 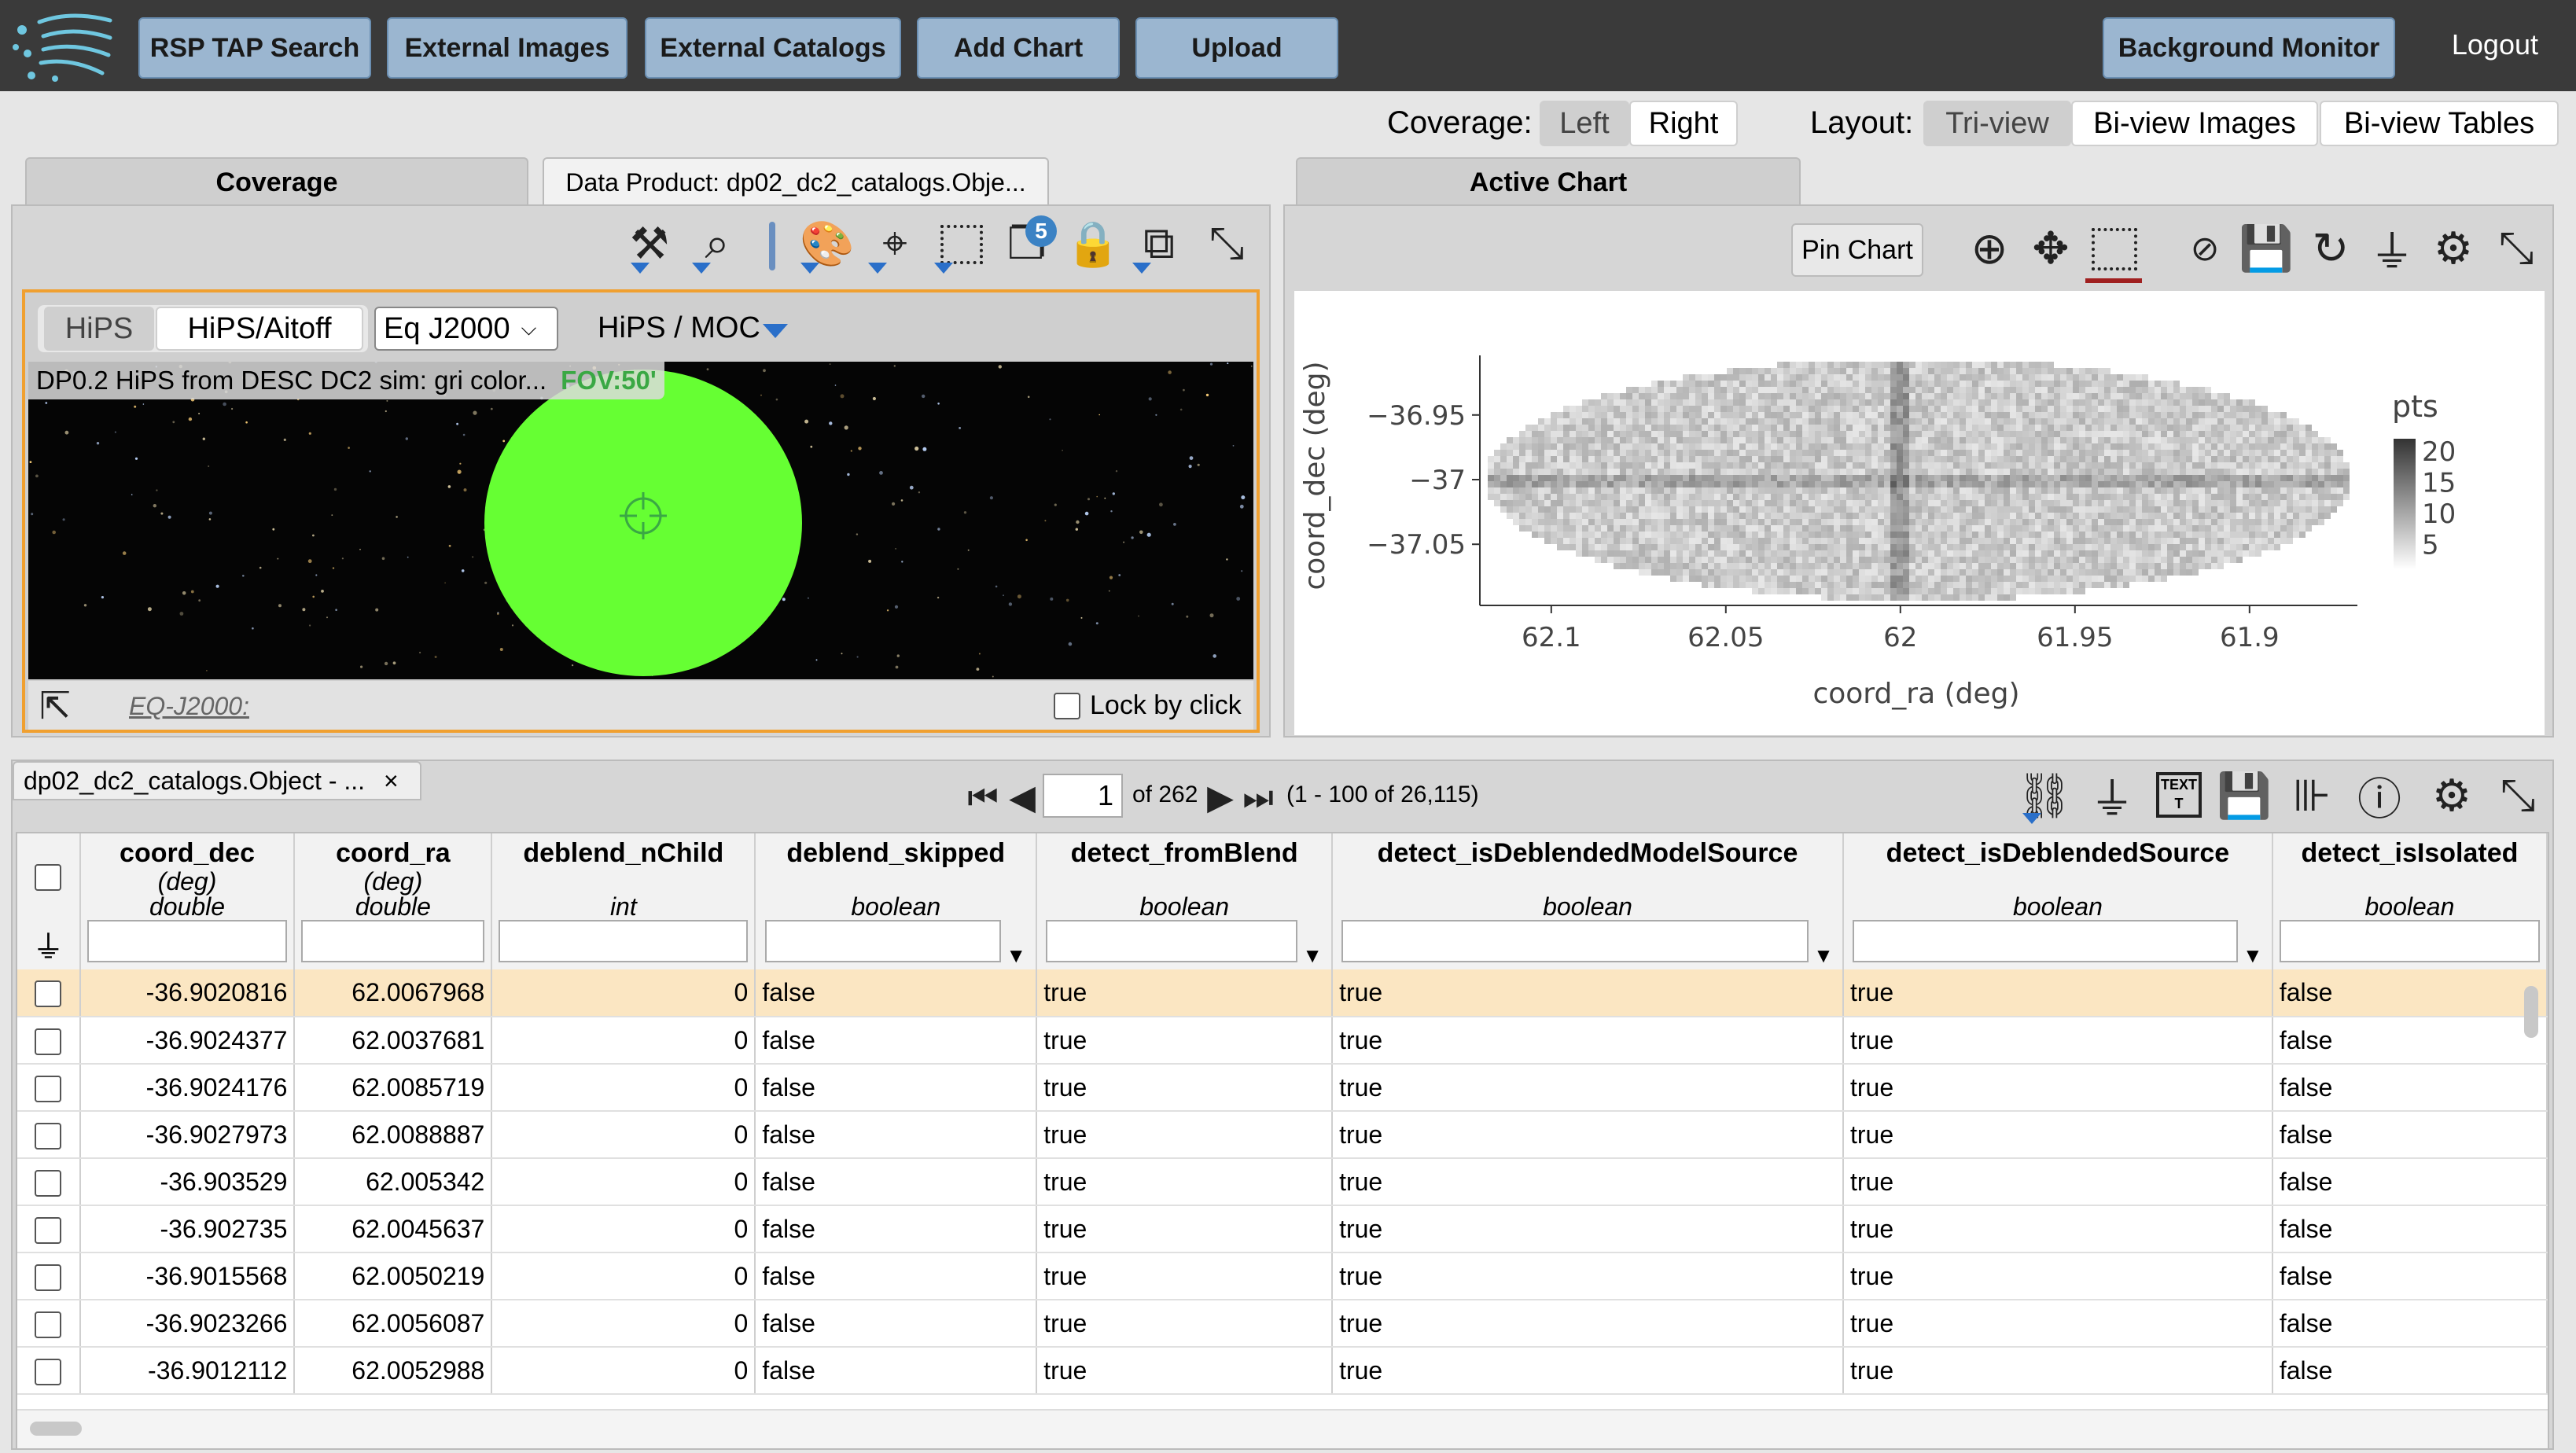 I want to click on col-header: detect_fromBlend boolean, so click(x=1185, y=876).